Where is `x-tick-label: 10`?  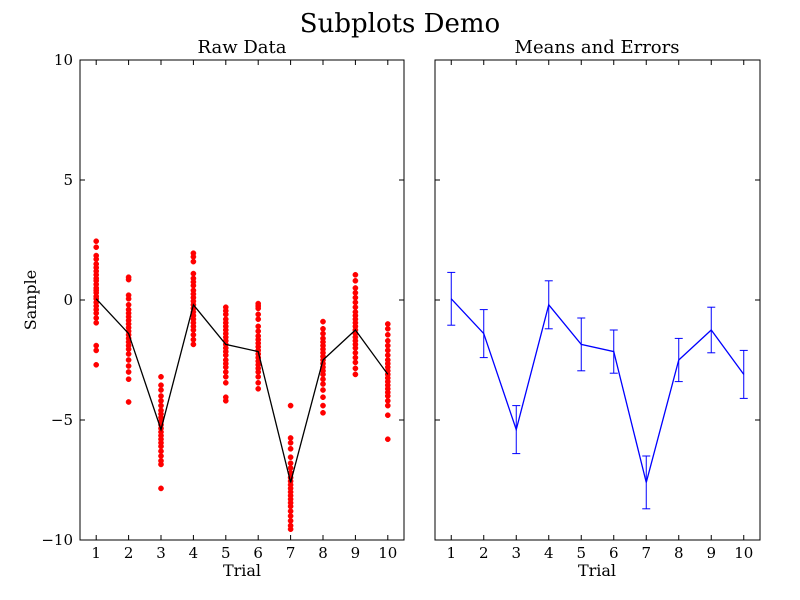
x-tick-label: 10 is located at coordinates (743, 553).